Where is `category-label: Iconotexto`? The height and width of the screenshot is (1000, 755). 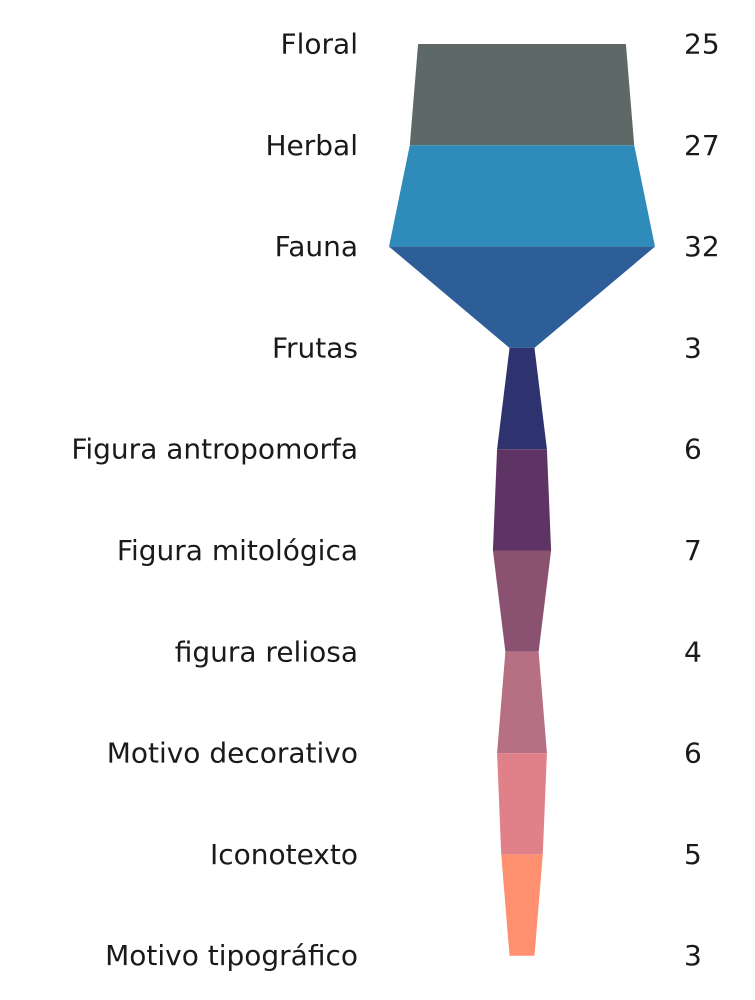 category-label: Iconotexto is located at coordinates (284, 854).